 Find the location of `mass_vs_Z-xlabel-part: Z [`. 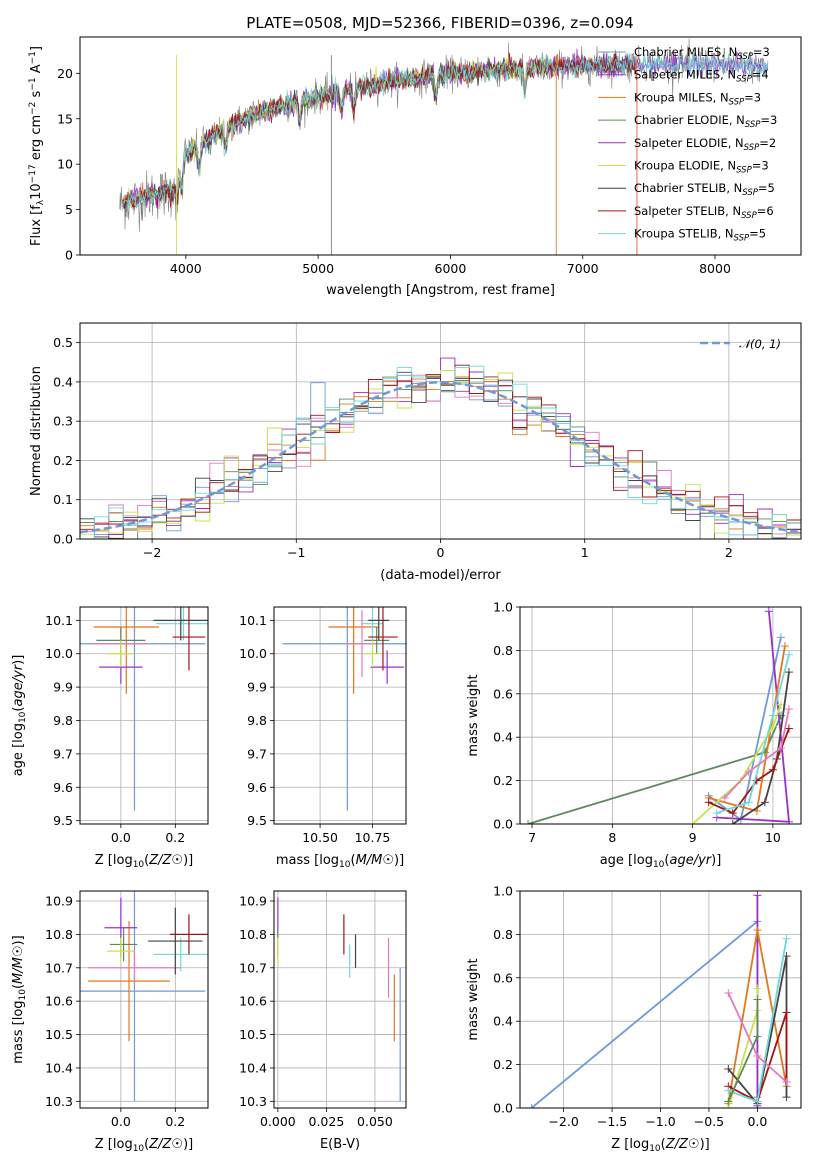

mass_vs_Z-xlabel-part: Z [ is located at coordinates (104, 1144).